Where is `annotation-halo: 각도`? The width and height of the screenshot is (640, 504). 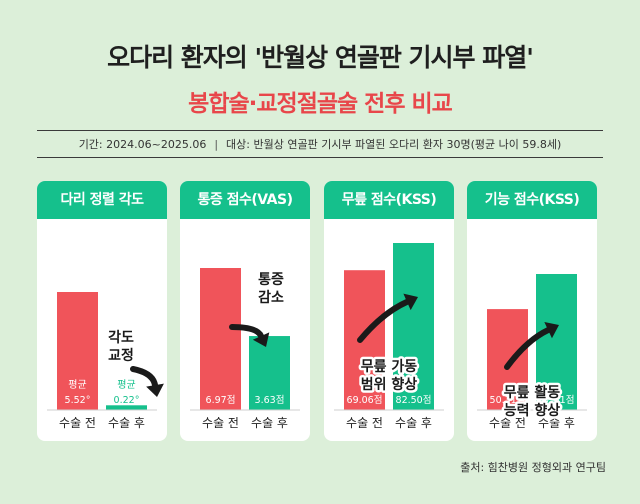 annotation-halo: 각도 is located at coordinates (121, 337).